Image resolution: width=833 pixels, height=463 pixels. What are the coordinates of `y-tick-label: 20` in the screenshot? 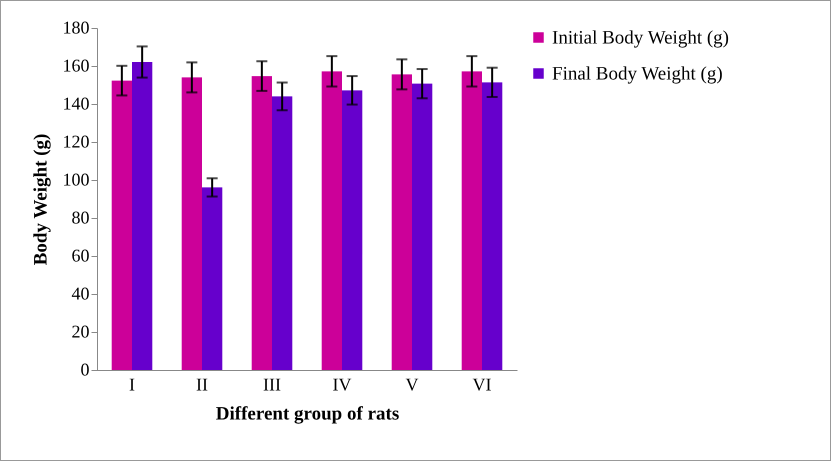 It's located at (81, 332).